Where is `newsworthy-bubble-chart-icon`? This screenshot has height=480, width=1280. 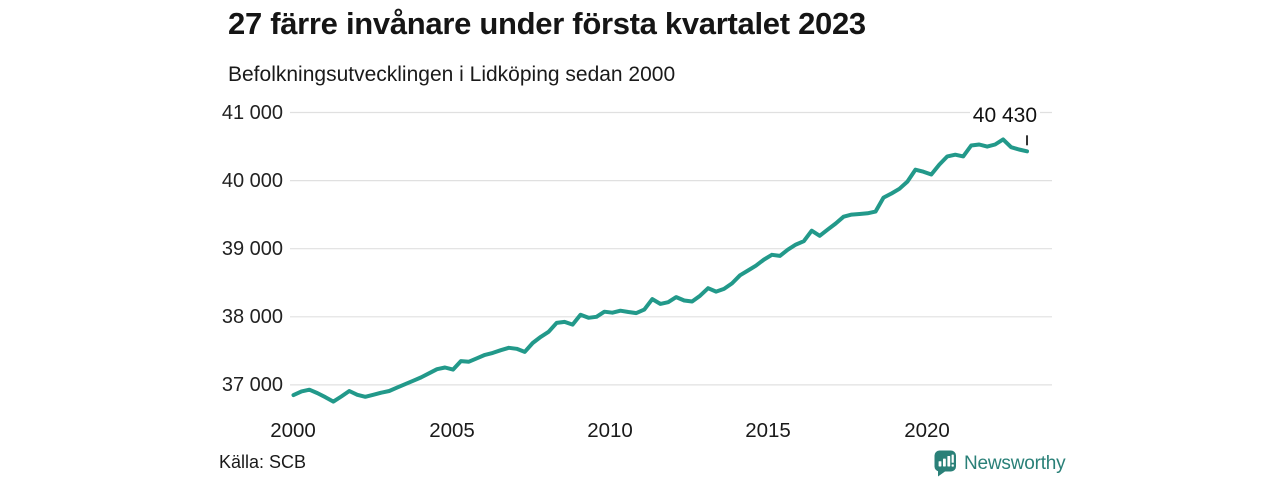
newsworthy-bubble-chart-icon is located at coordinates (945, 463).